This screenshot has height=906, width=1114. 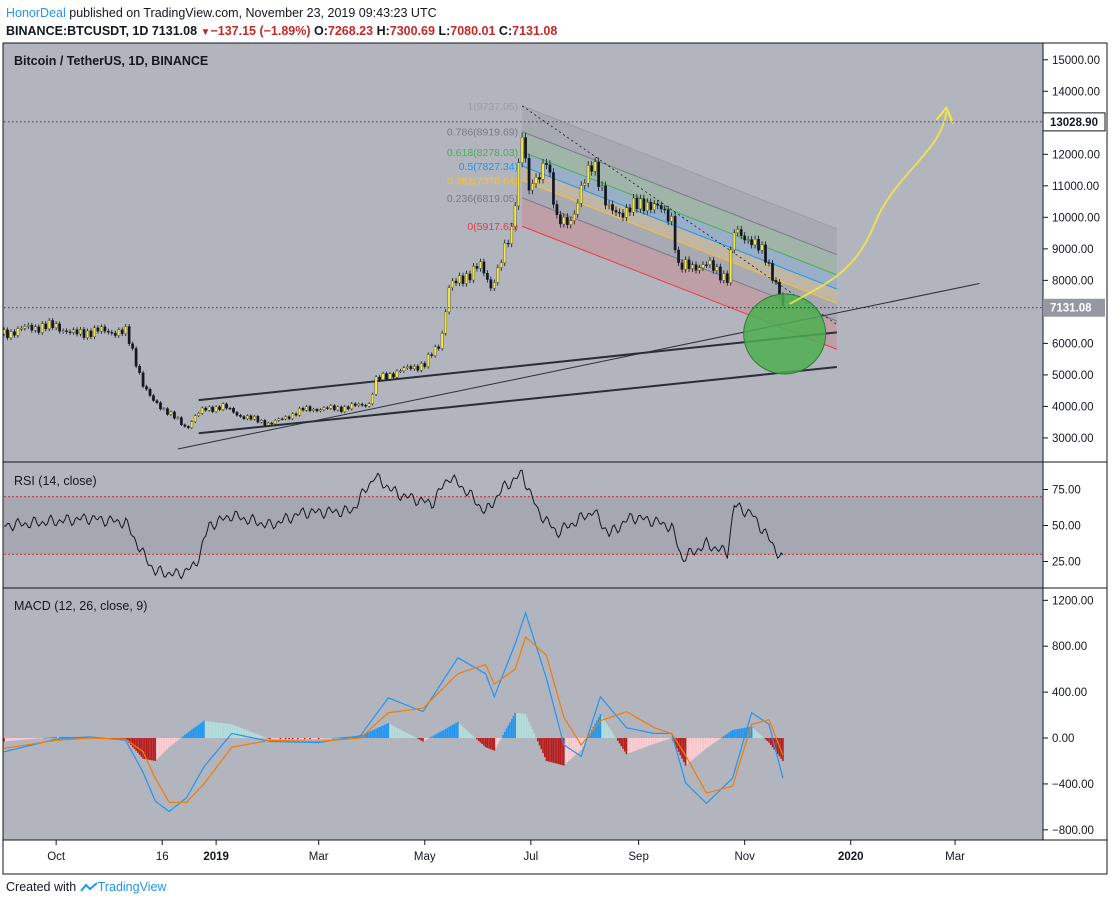 I want to click on trendlines, so click(x=578, y=366).